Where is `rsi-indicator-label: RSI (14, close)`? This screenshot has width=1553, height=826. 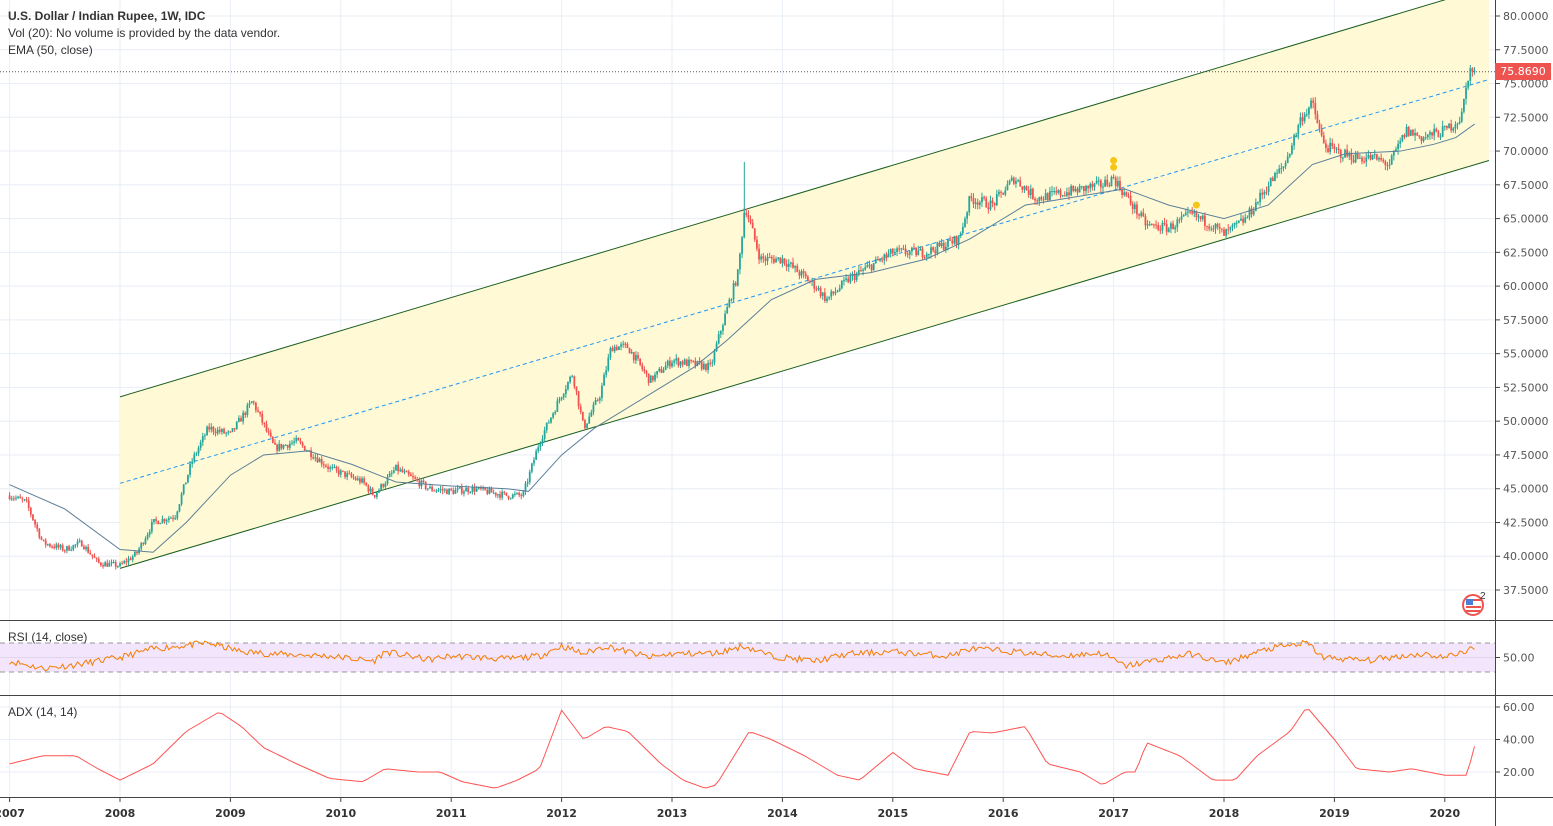
rsi-indicator-label: RSI (14, close) is located at coordinates (48, 637).